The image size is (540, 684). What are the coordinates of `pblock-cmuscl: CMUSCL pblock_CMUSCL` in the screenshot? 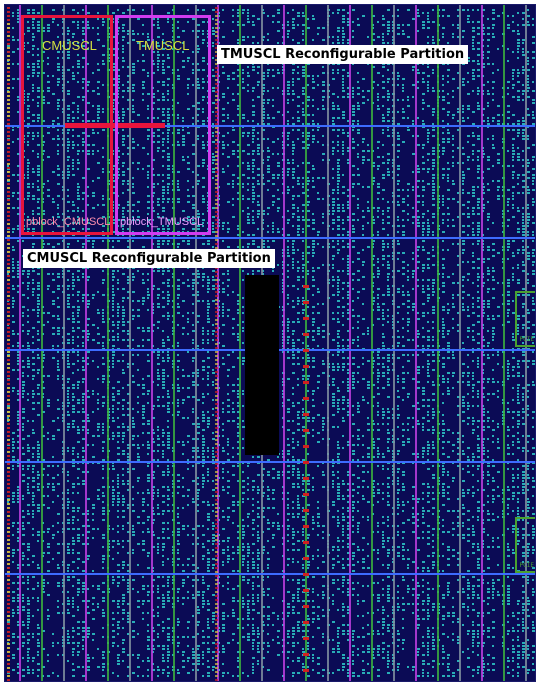 It's located at (67, 125).